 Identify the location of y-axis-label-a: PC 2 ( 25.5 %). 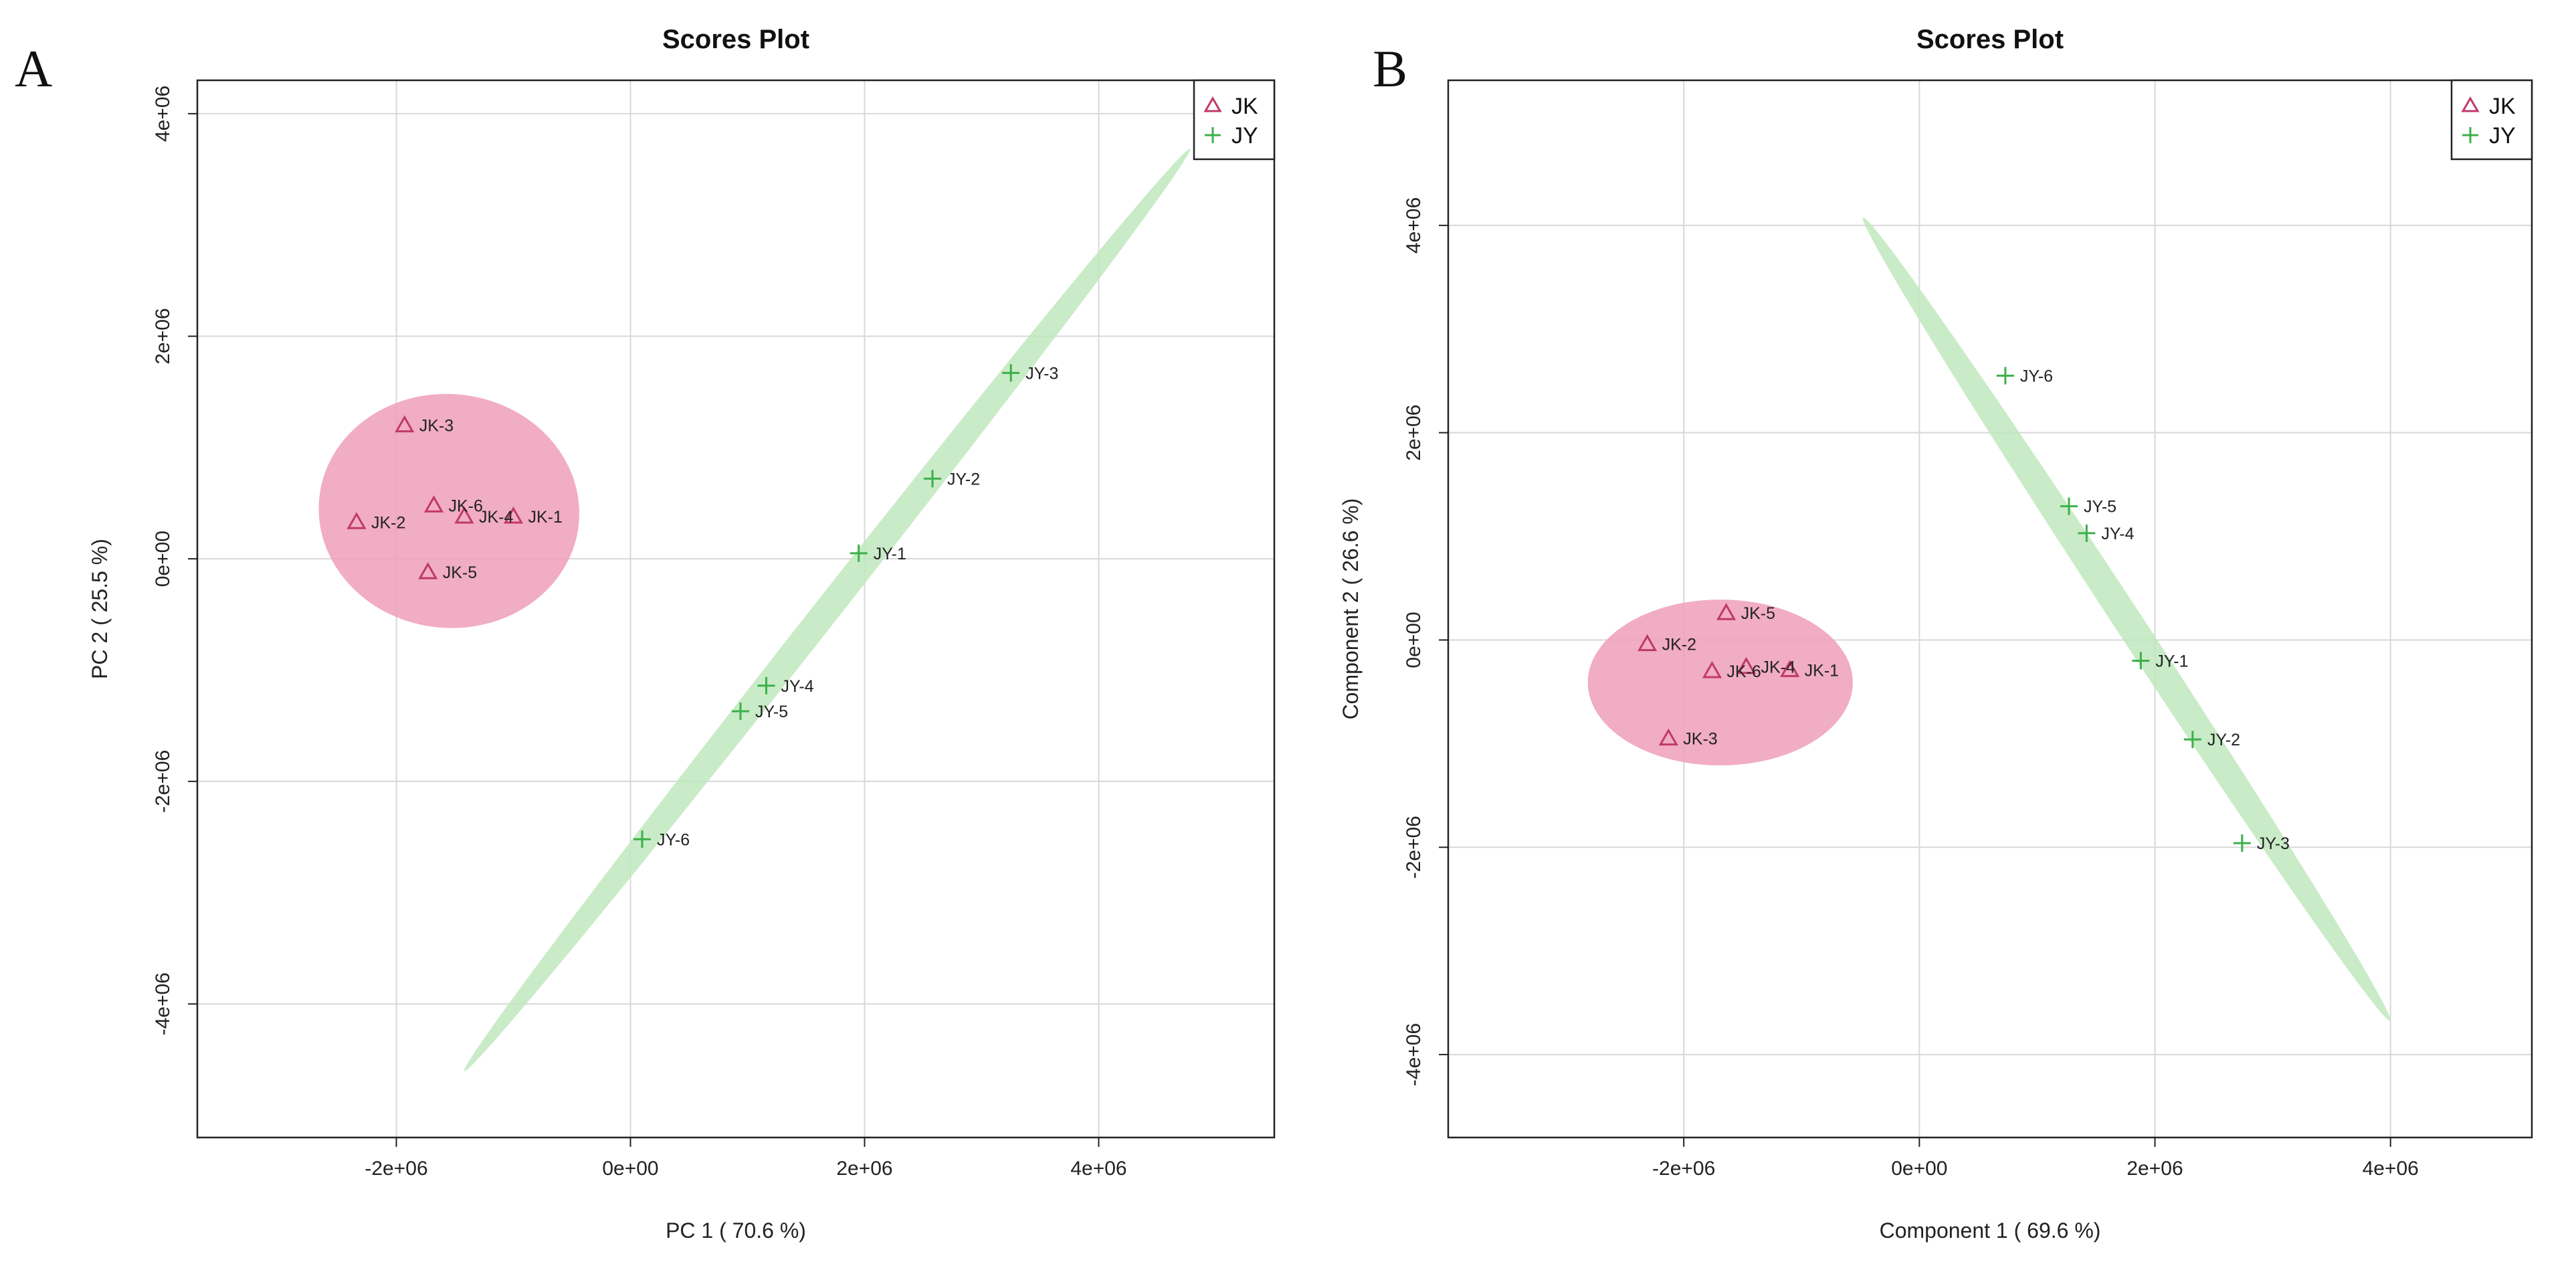
(100, 609).